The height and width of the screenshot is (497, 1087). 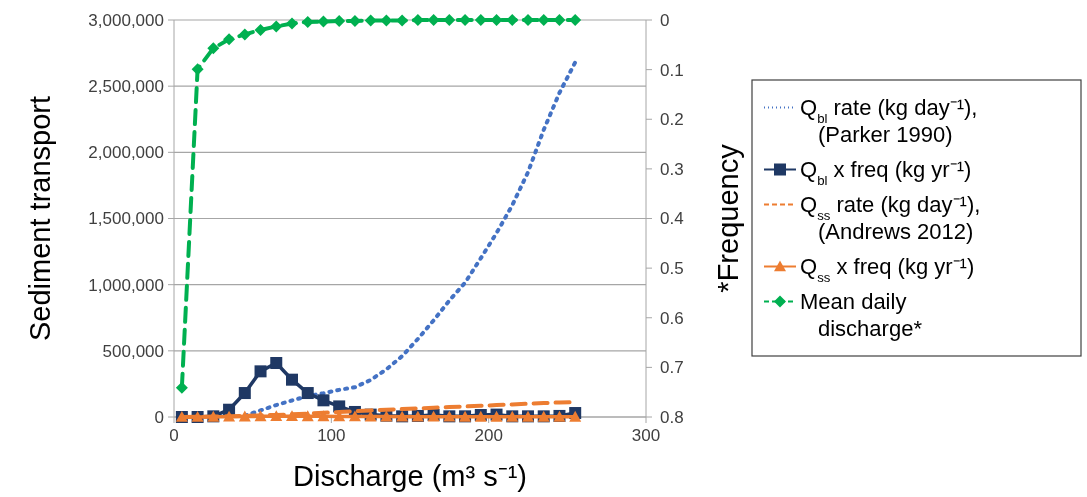 What do you see at coordinates (672, 169) in the screenshot?
I see `y2-tick-label: 0.3` at bounding box center [672, 169].